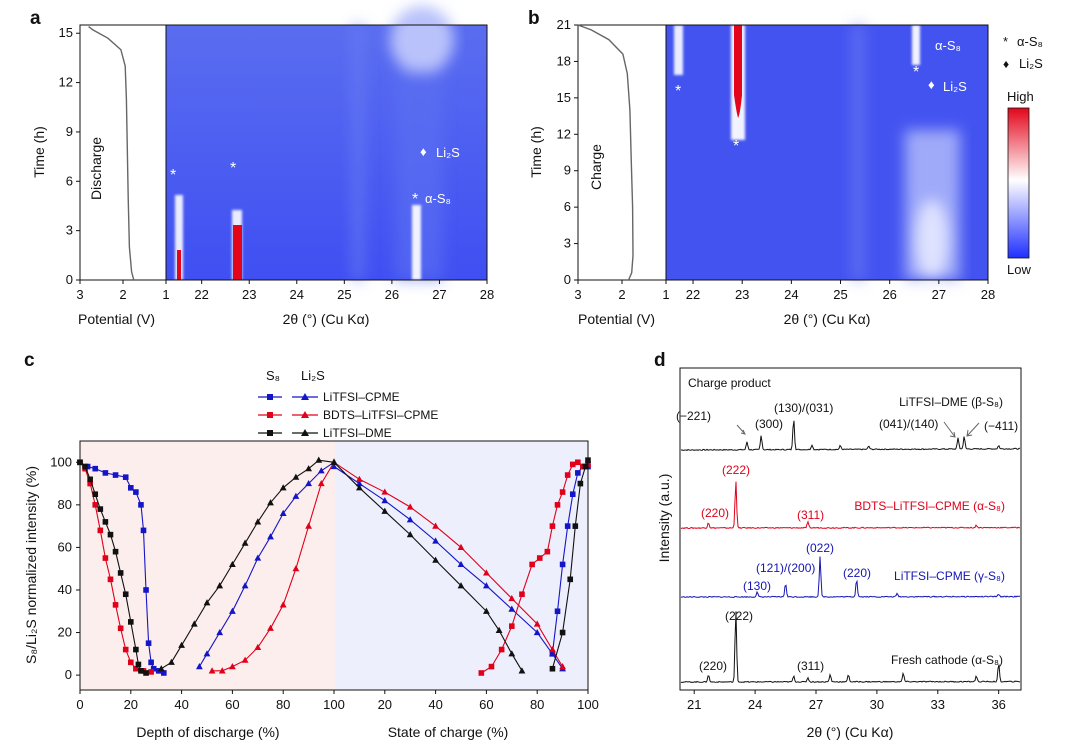 This screenshot has height=750, width=1067. I want to click on time-tick-label-1: 3, so click(69, 230).